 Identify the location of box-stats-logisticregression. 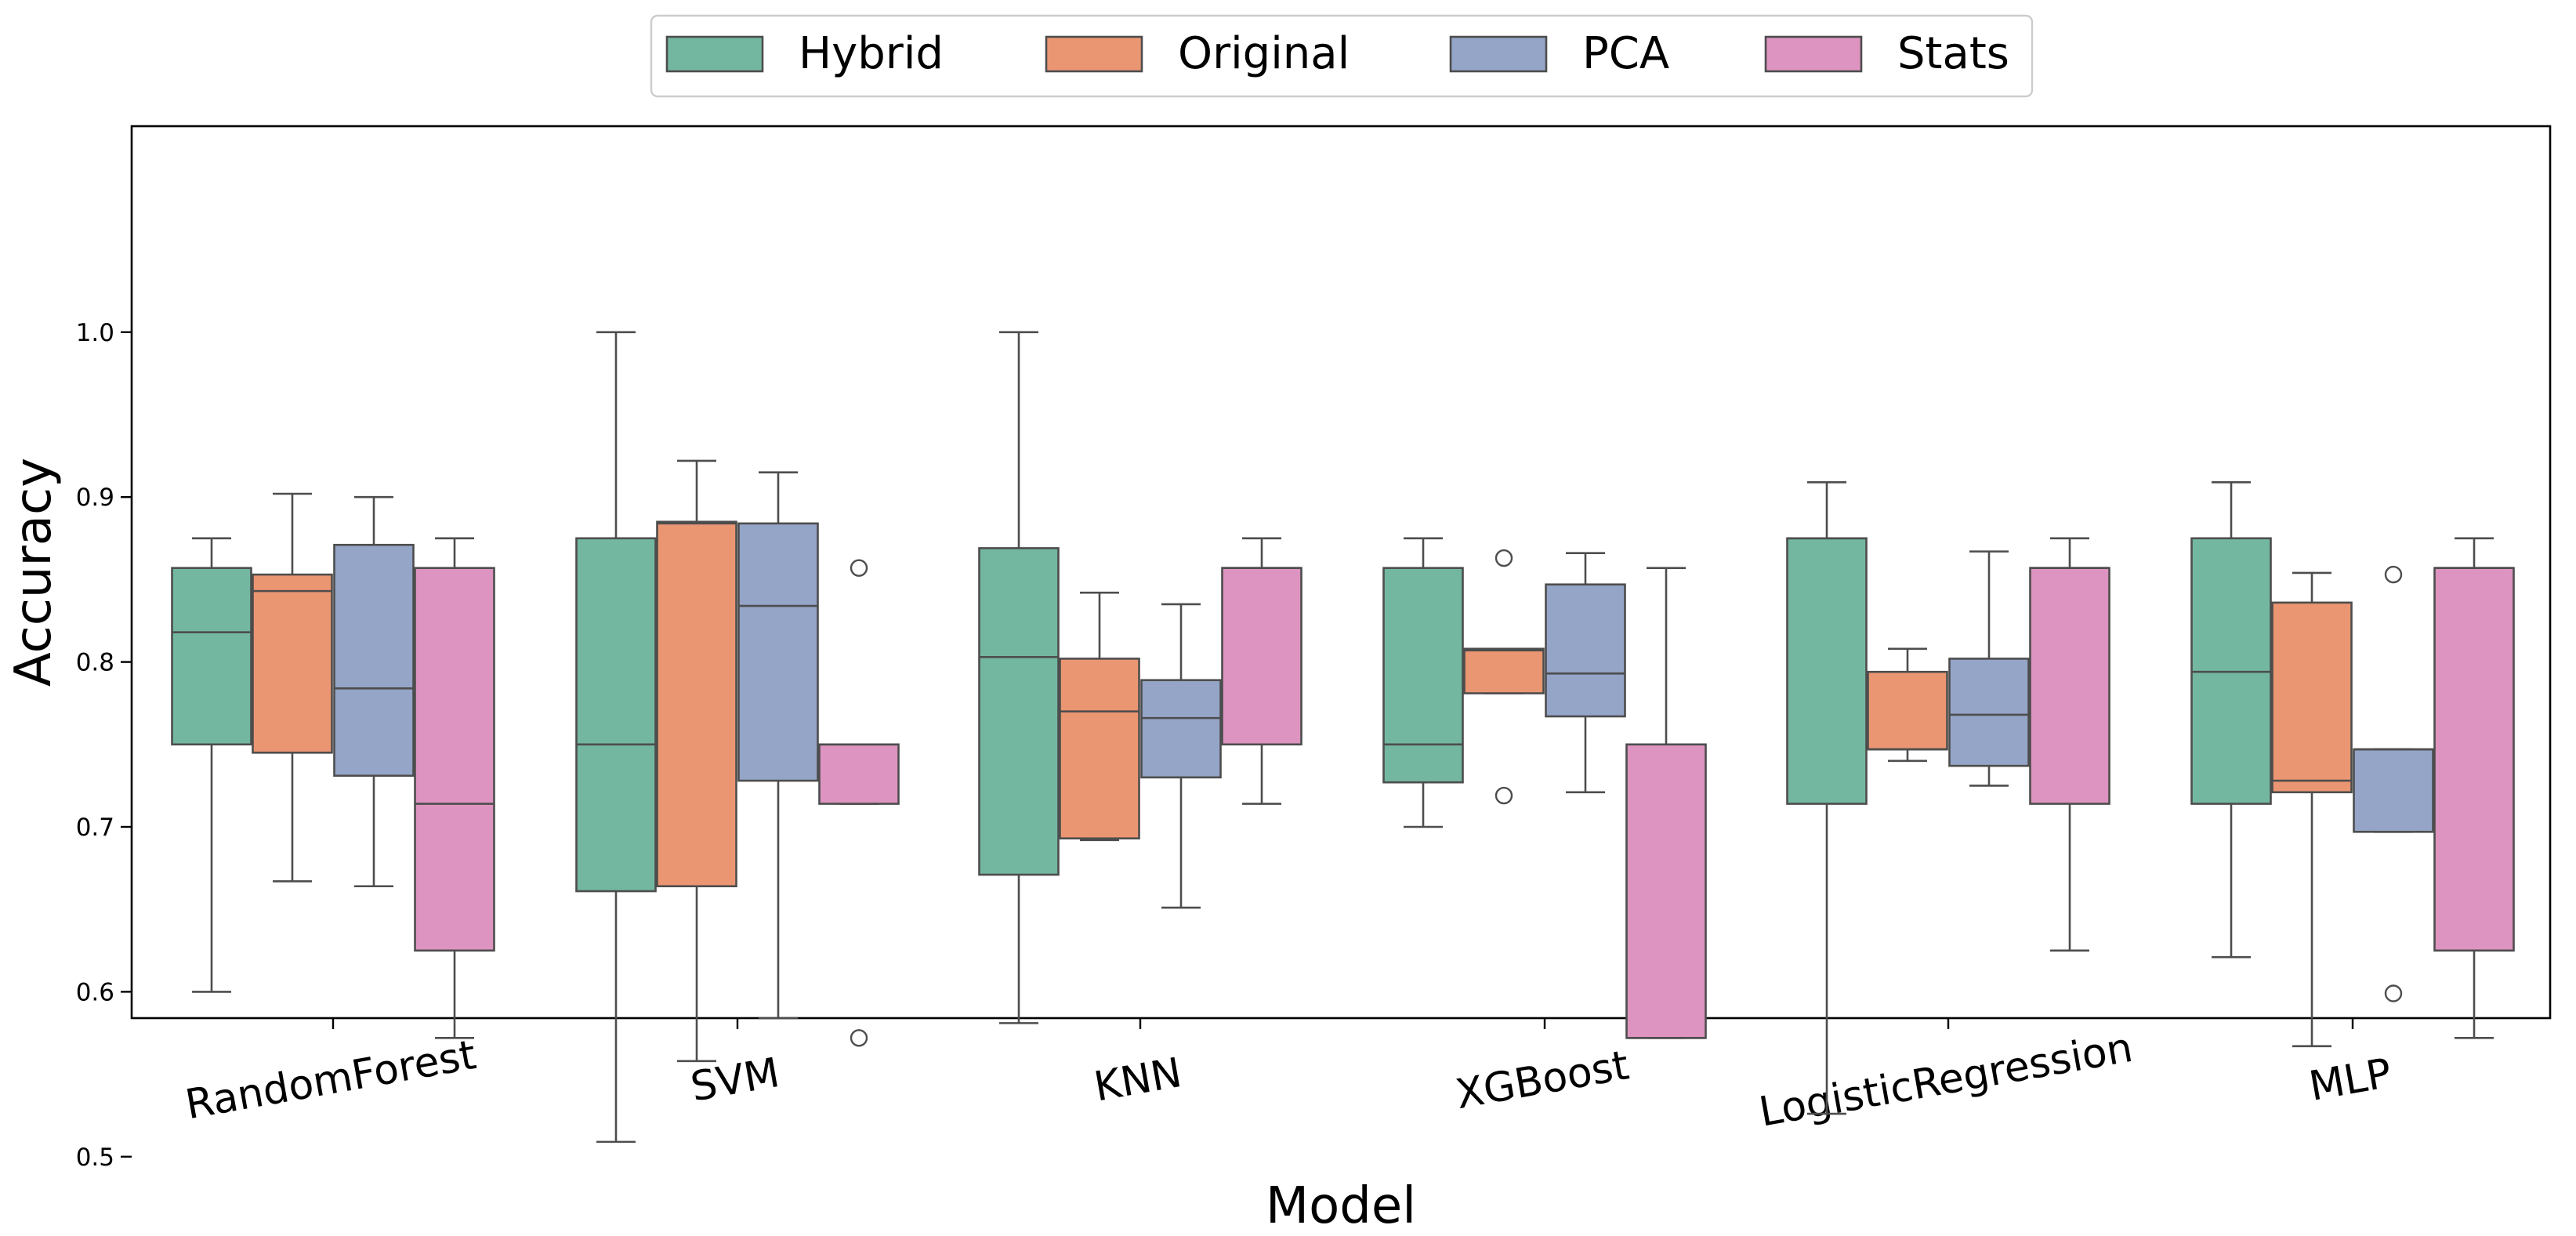
(2069, 744).